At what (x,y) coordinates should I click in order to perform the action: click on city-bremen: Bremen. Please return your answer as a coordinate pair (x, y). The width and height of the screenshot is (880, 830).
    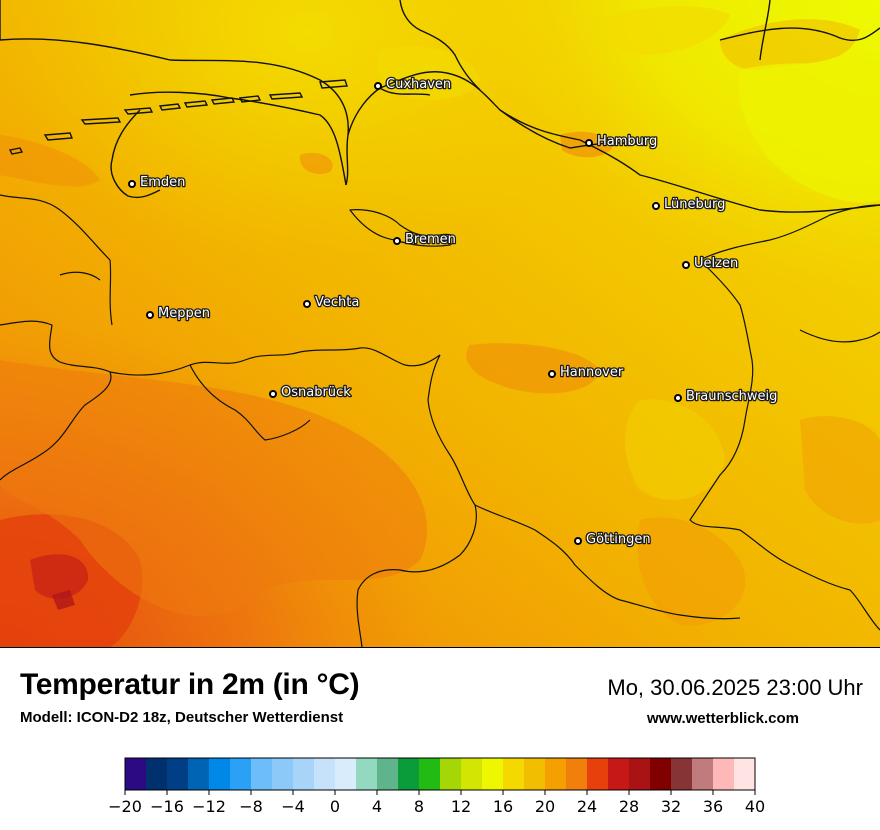
    Looking at the image, I should click on (425, 239).